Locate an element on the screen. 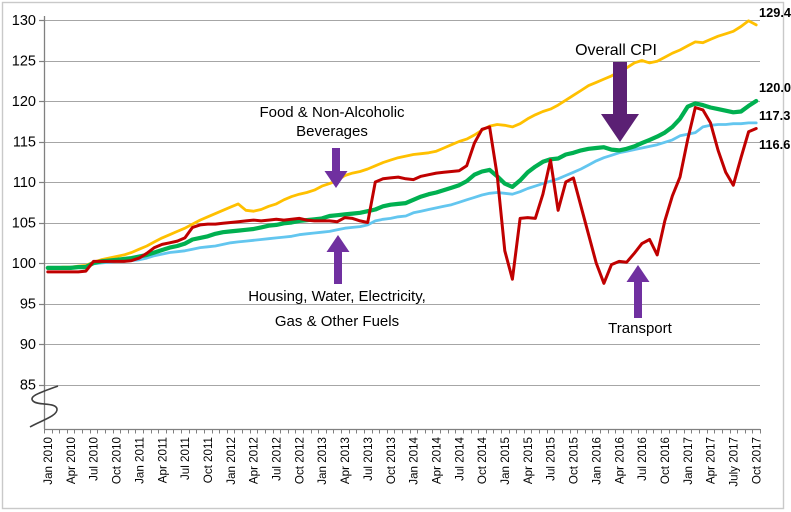 This screenshot has height=512, width=791. y-axis-label: 95 is located at coordinates (28, 305).